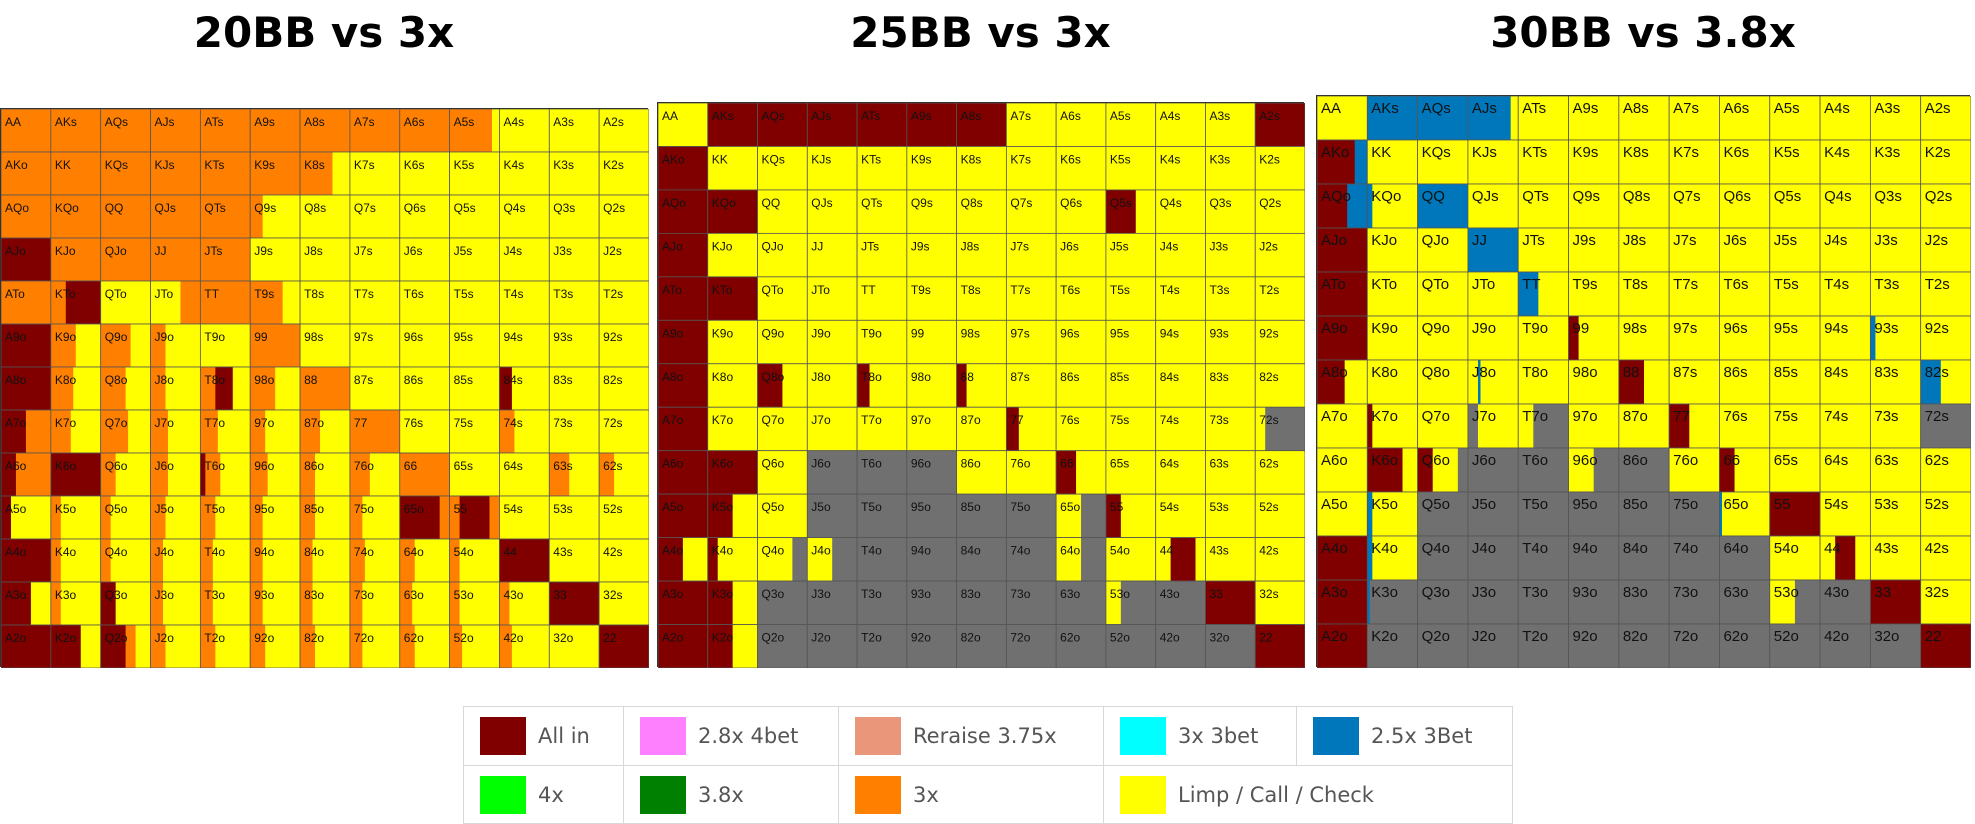  I want to click on hand-label: T4o, so click(1535, 548).